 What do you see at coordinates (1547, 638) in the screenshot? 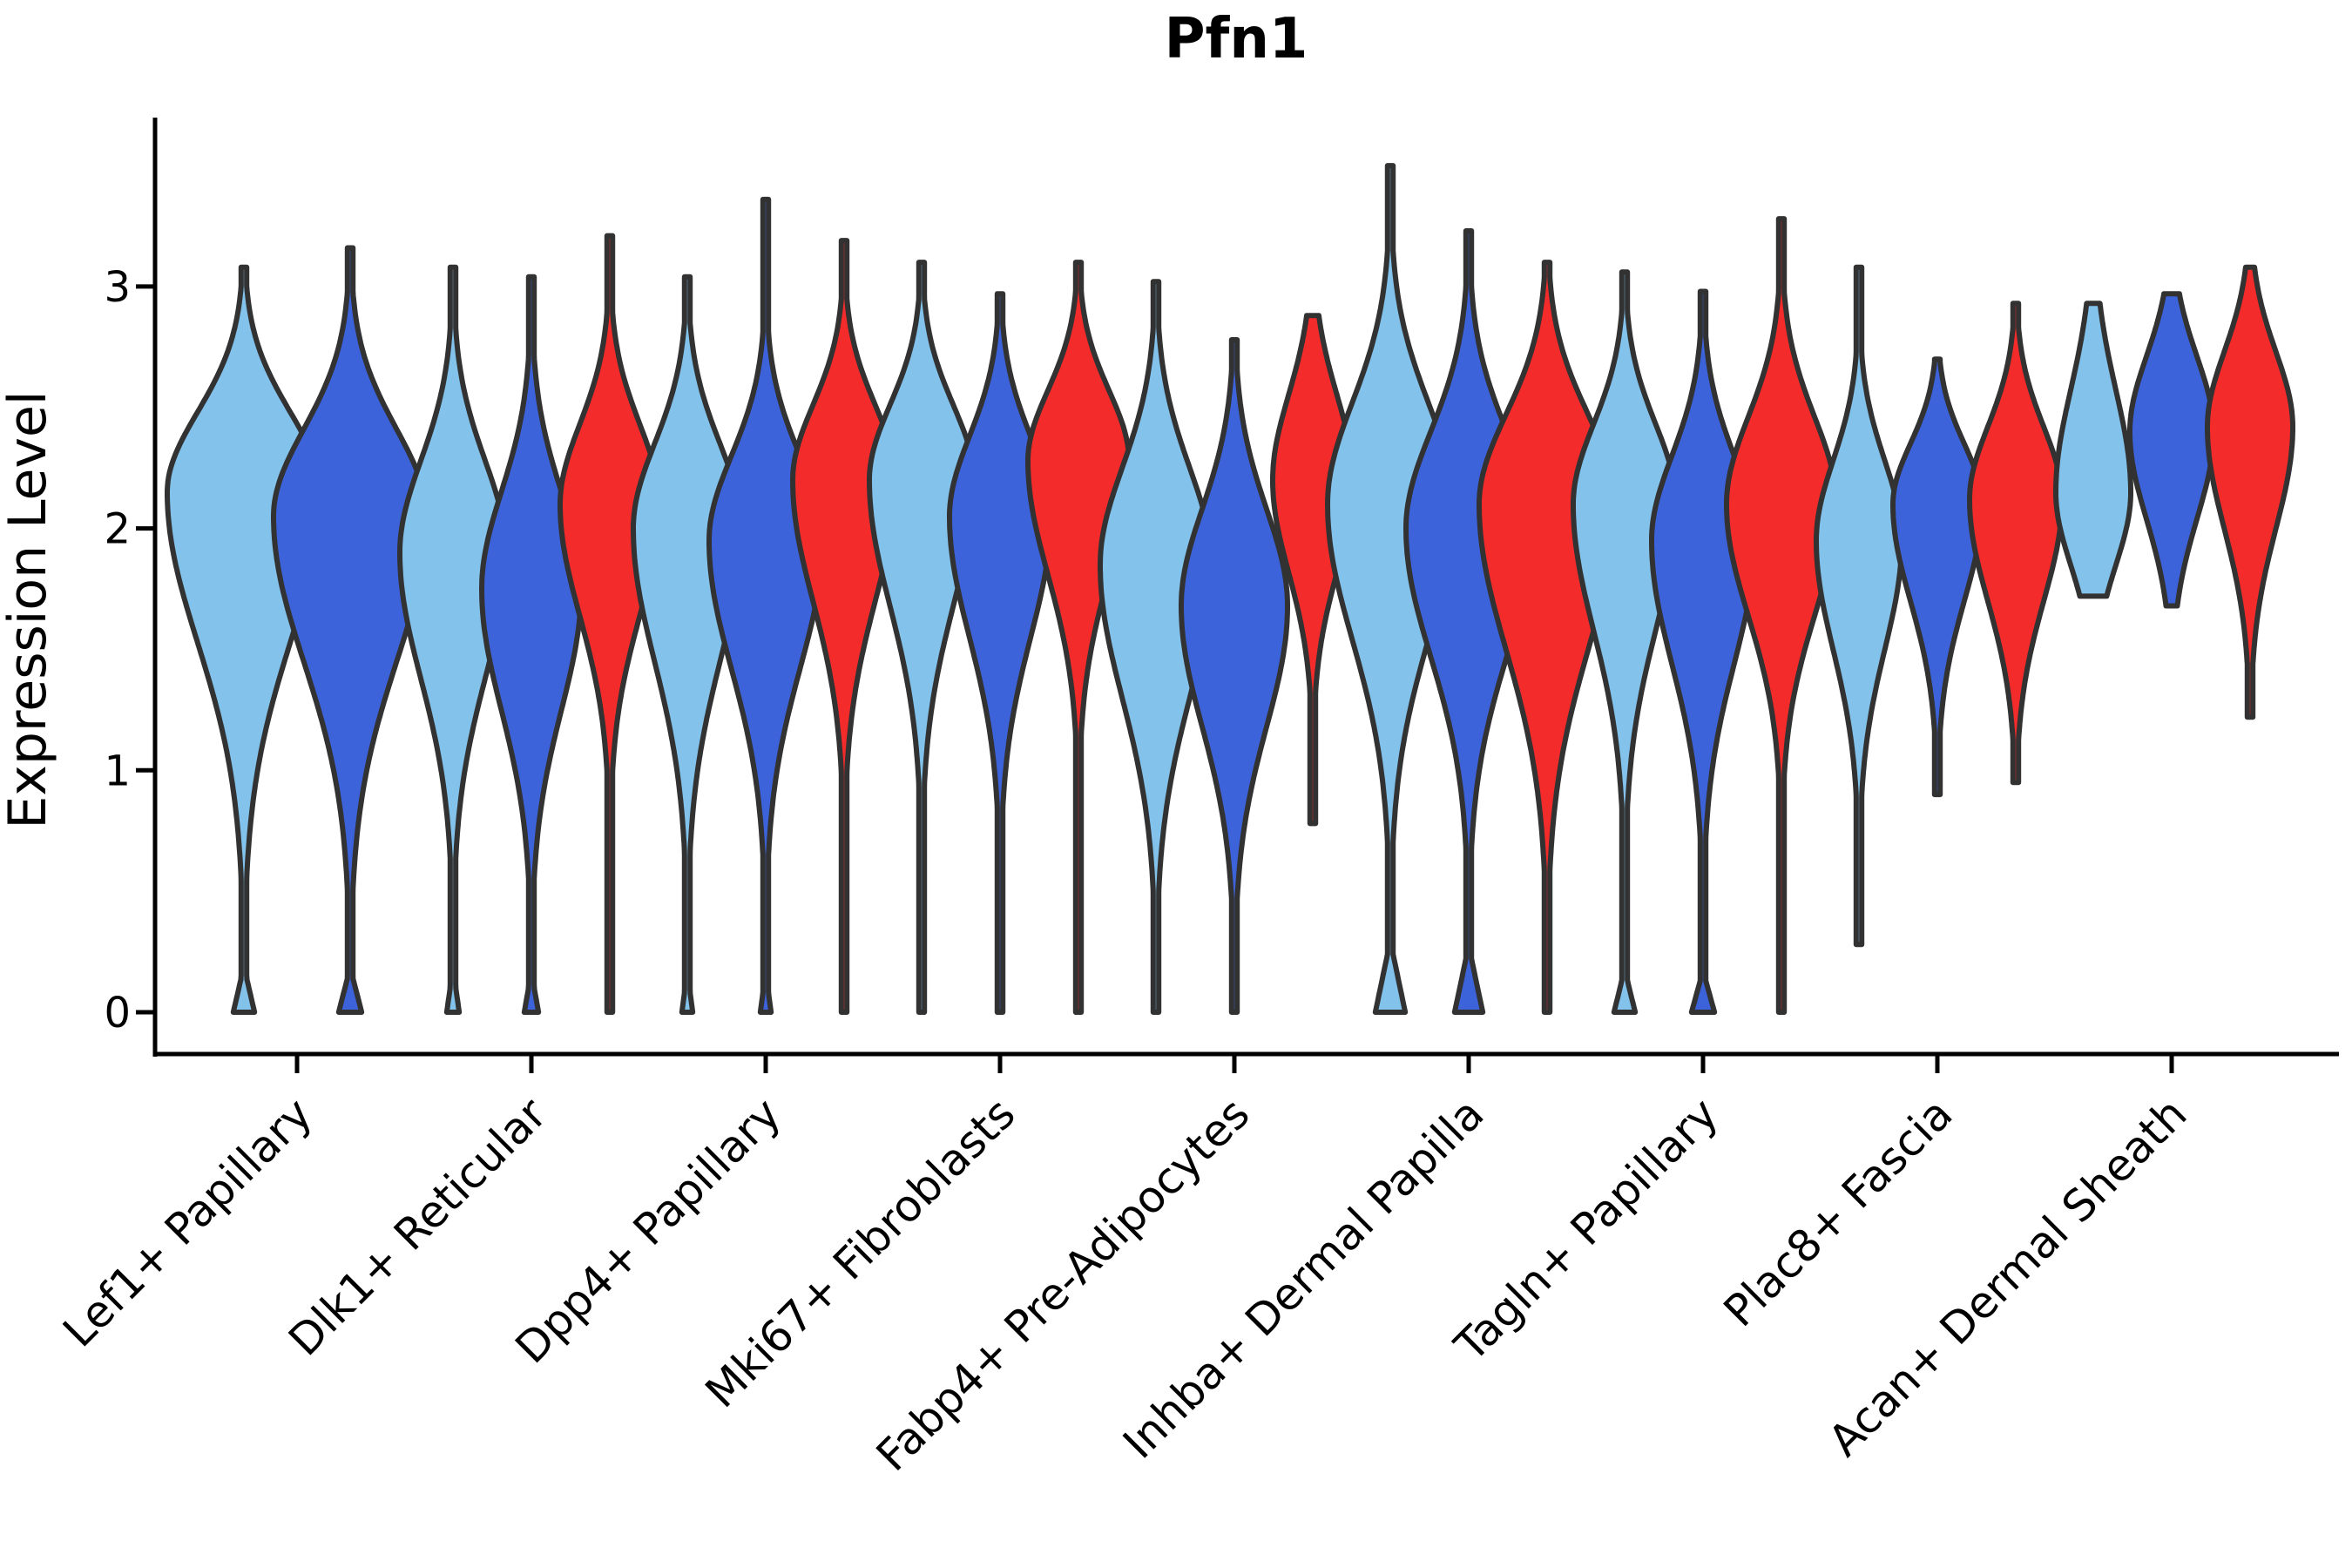
I see `violin-5-split-red` at bounding box center [1547, 638].